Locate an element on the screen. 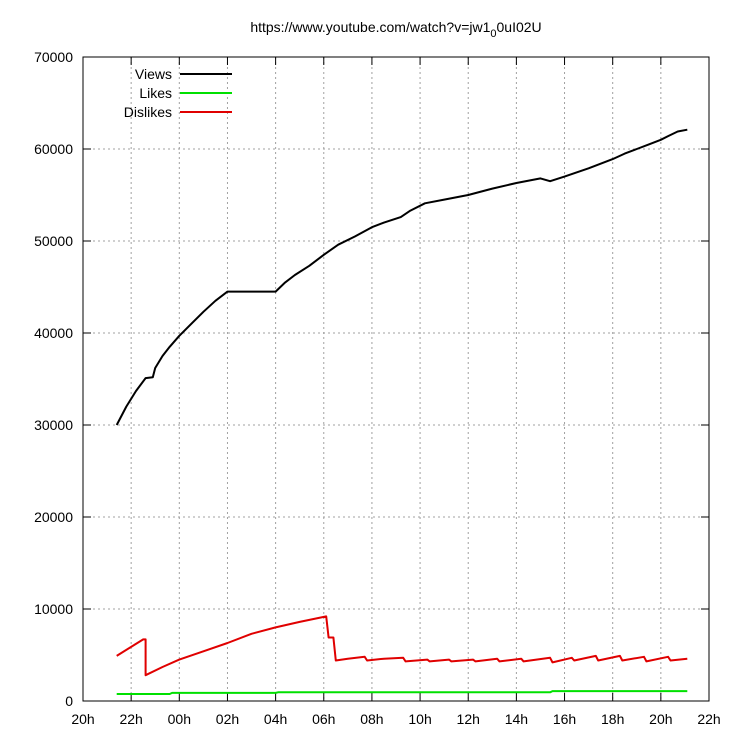 The height and width of the screenshot is (740, 740). y-tick-label: 50000 is located at coordinates (53, 241).